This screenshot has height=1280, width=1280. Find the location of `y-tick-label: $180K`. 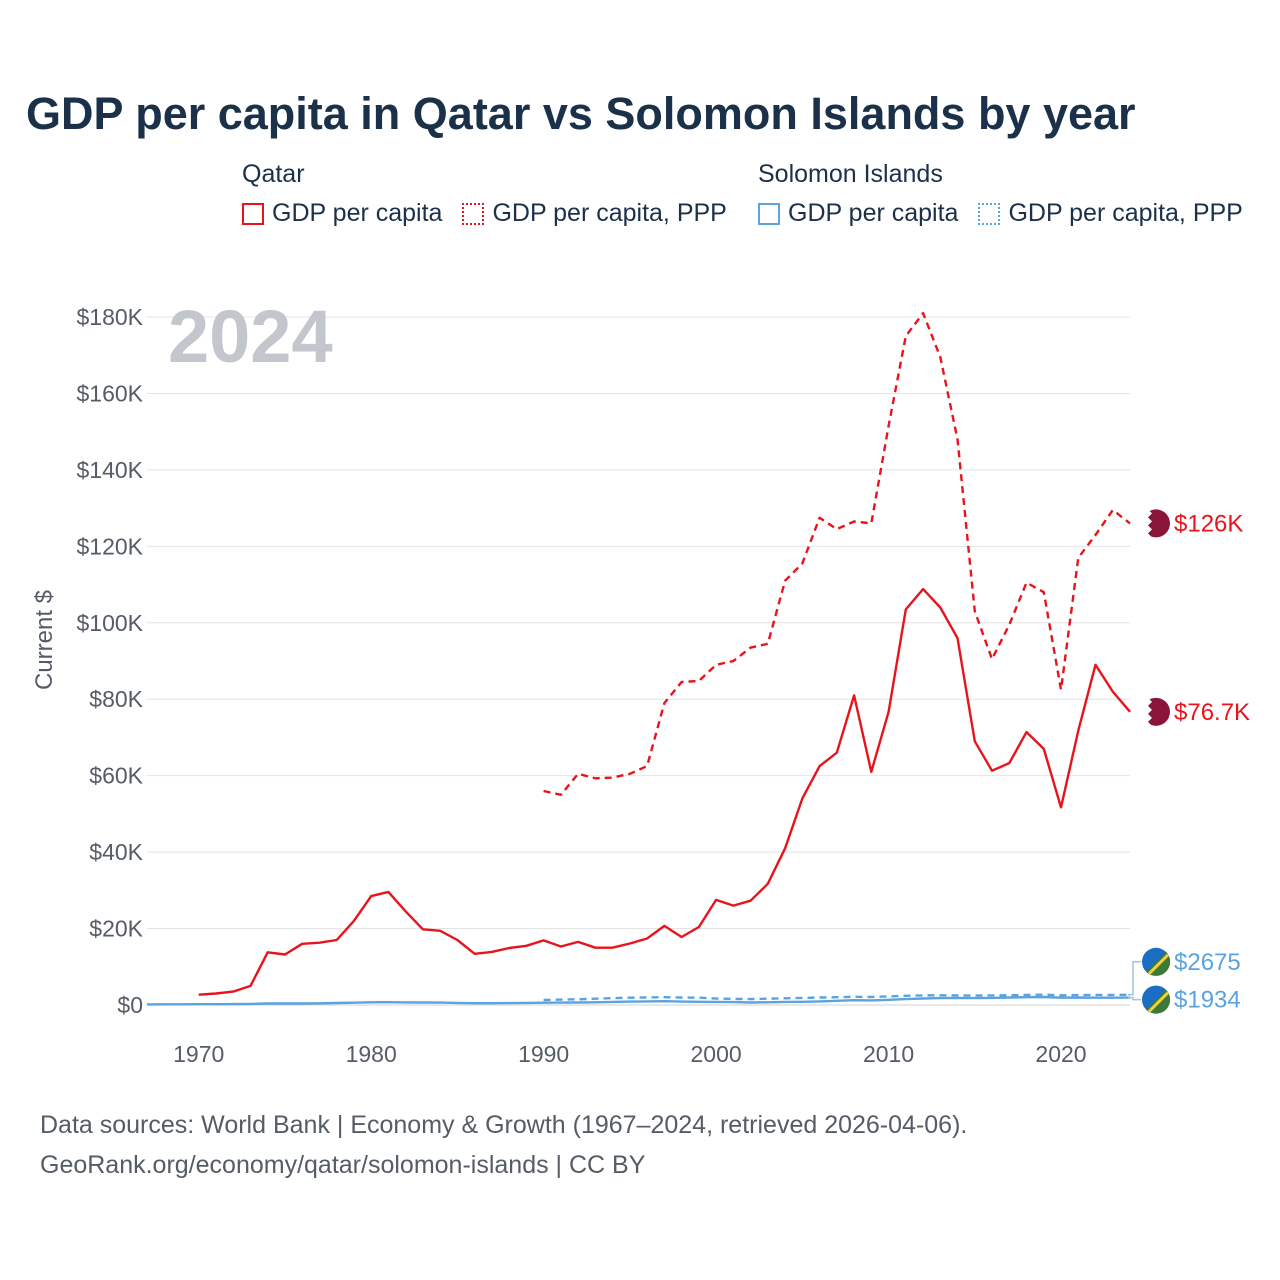

y-tick-label: $180K is located at coordinates (109, 317).